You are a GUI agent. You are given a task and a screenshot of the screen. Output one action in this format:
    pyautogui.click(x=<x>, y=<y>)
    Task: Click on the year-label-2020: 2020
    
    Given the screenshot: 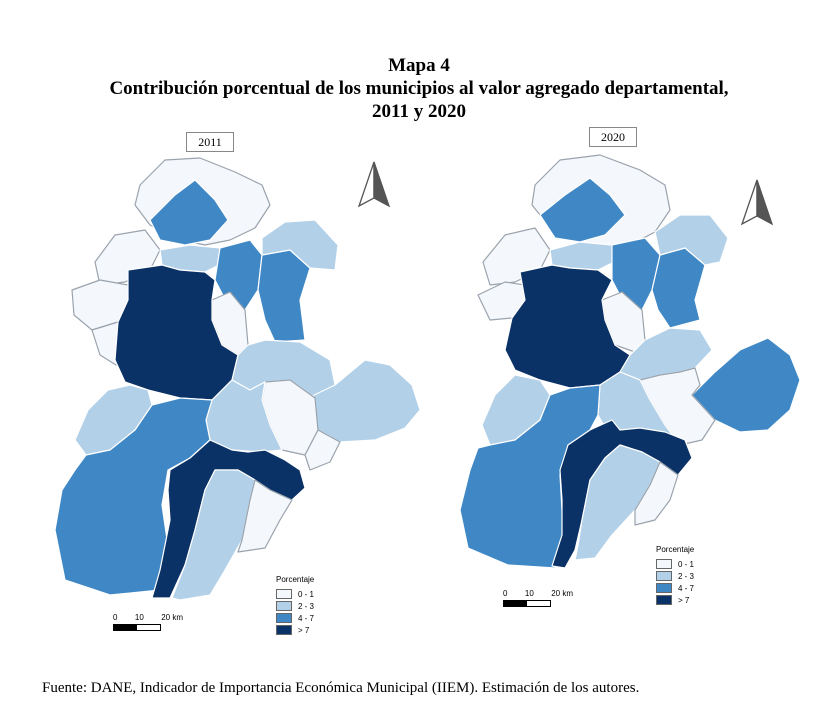 What is the action you would take?
    pyautogui.click(x=613, y=137)
    